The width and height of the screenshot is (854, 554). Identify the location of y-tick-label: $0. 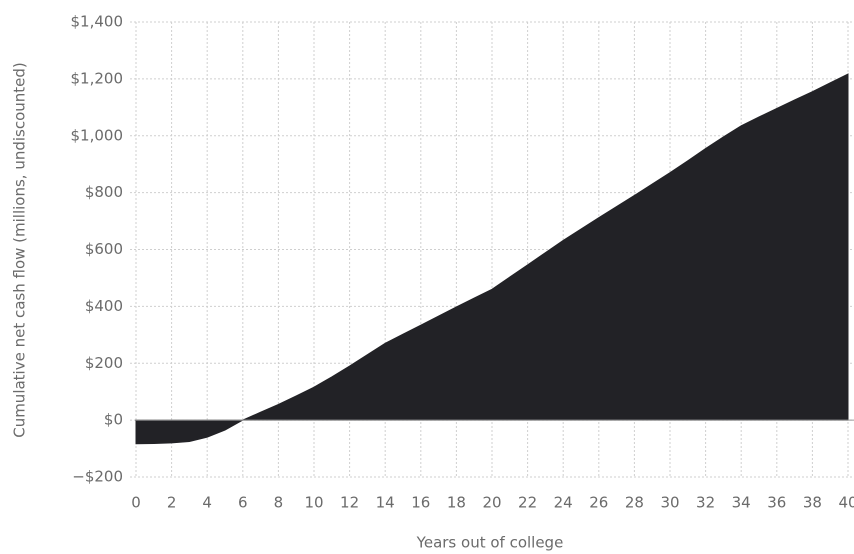
(113, 420).